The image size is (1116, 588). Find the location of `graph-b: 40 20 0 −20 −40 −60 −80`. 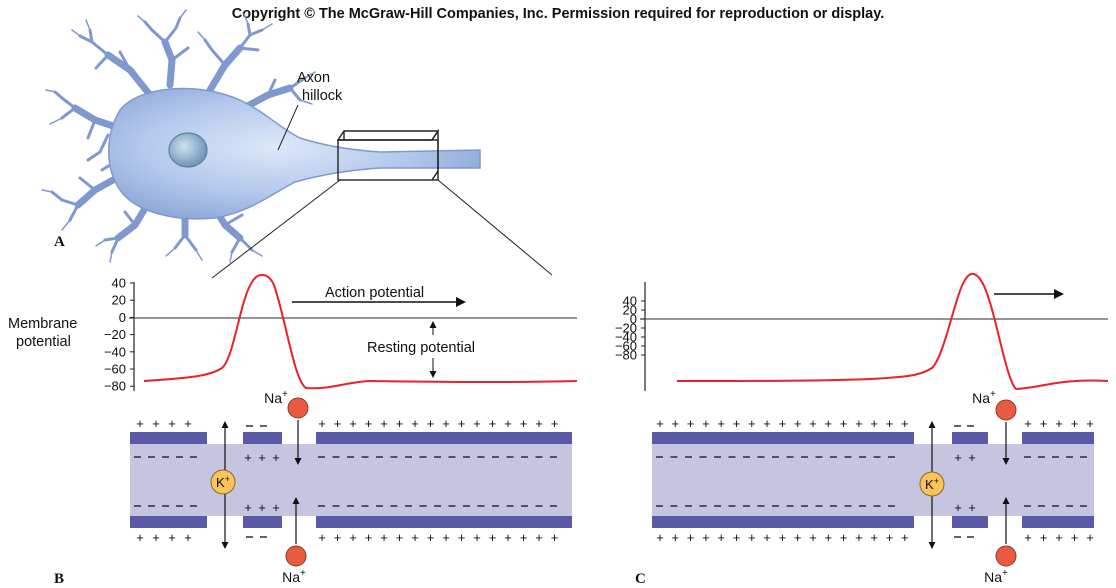

graph-b: 40 20 0 −20 −40 −60 −80 is located at coordinates (341, 333).